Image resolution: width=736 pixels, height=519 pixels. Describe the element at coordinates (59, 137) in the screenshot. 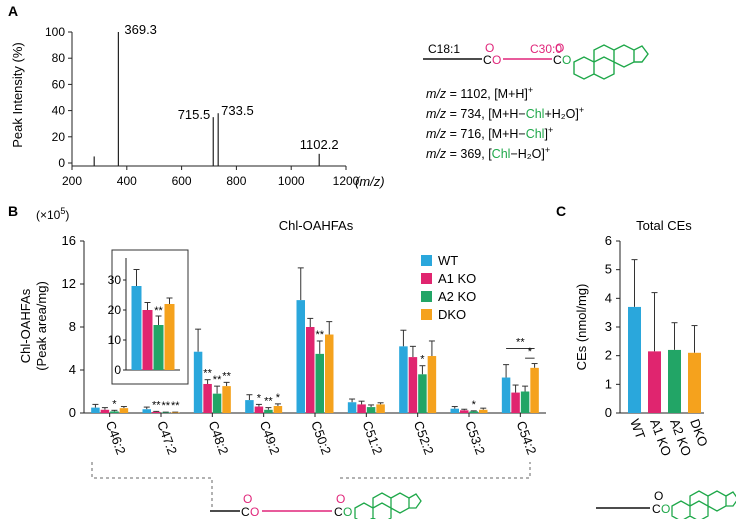

I see `spectrum-y-tick-label: 20` at that location.